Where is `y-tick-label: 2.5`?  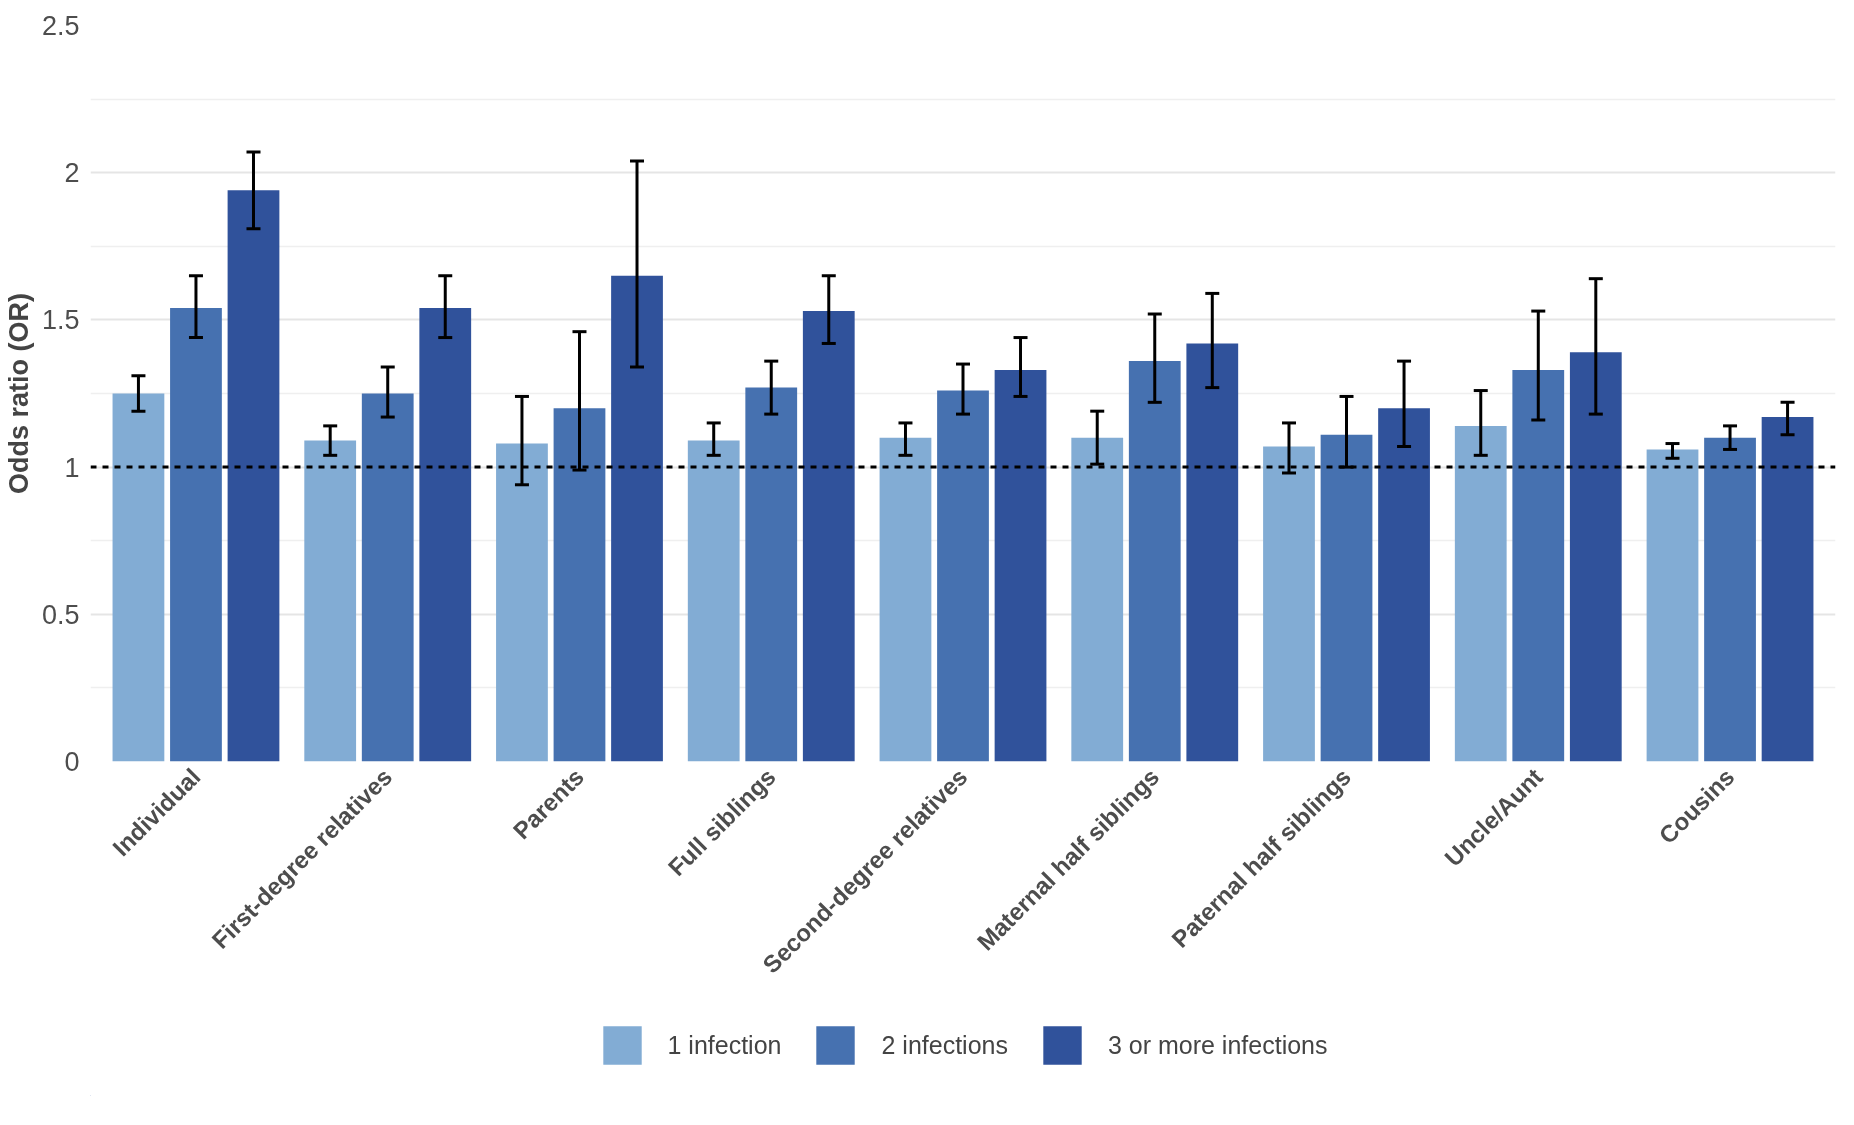 y-tick-label: 2.5 is located at coordinates (60, 26).